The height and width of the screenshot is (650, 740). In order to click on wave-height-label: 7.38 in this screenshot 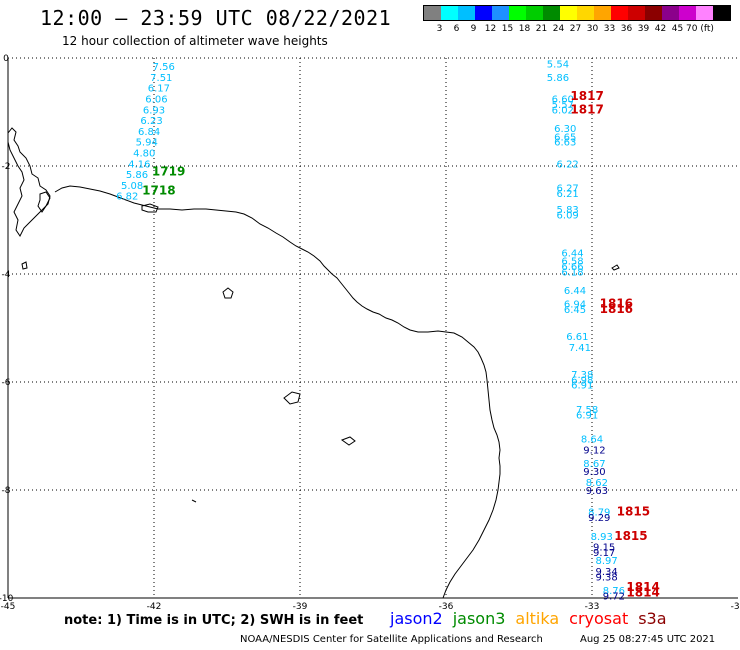, I will do `click(582, 375)`.